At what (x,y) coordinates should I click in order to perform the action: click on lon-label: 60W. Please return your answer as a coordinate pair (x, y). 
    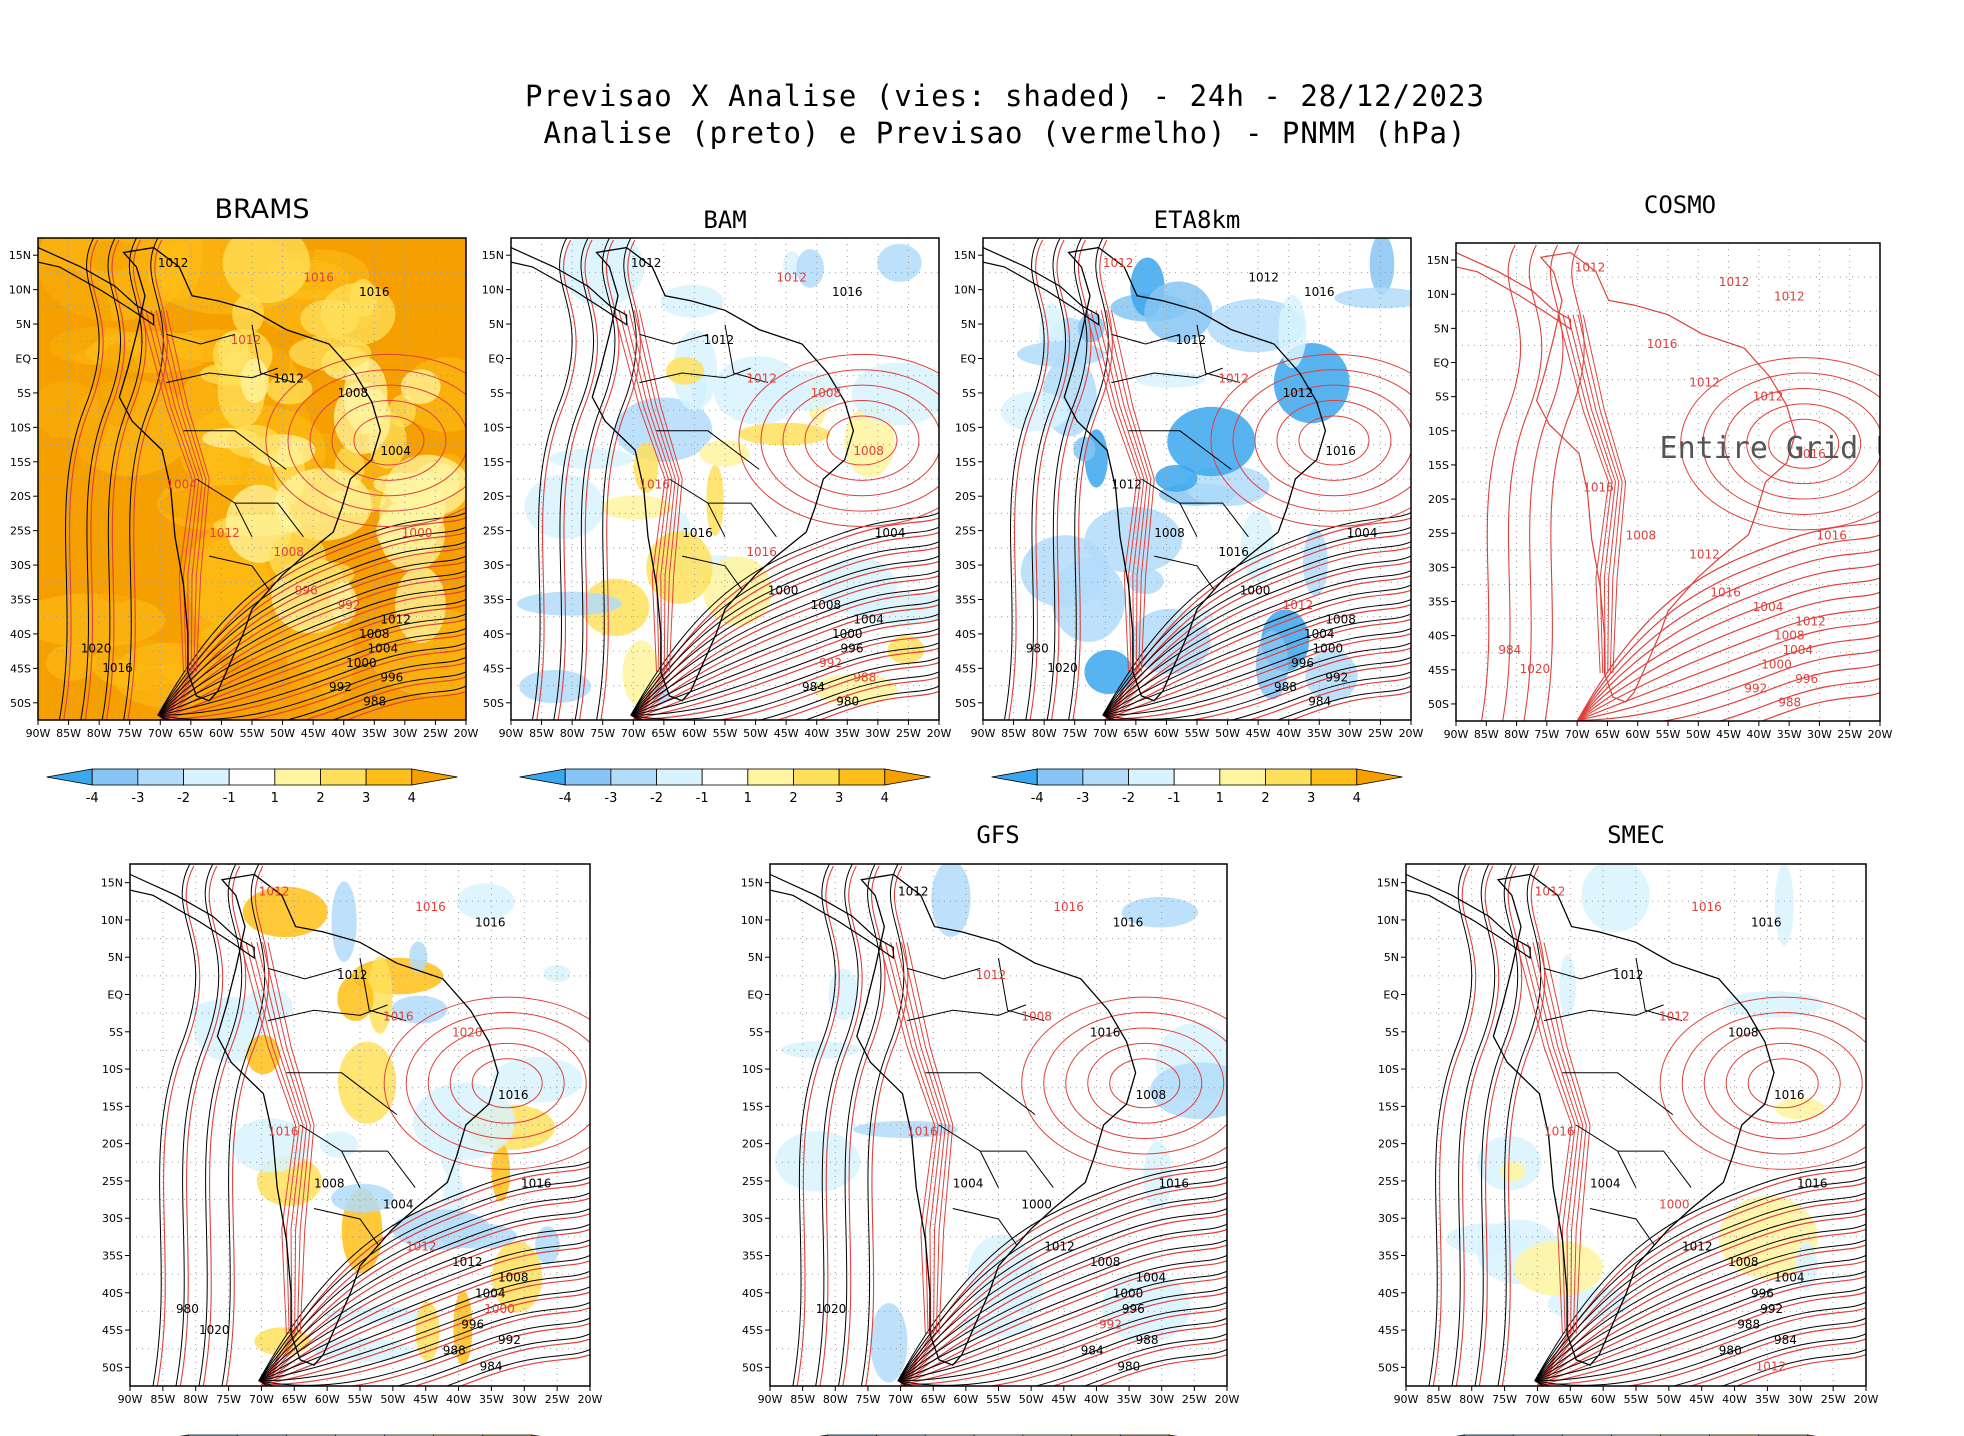
    Looking at the image, I should click on (1637, 734).